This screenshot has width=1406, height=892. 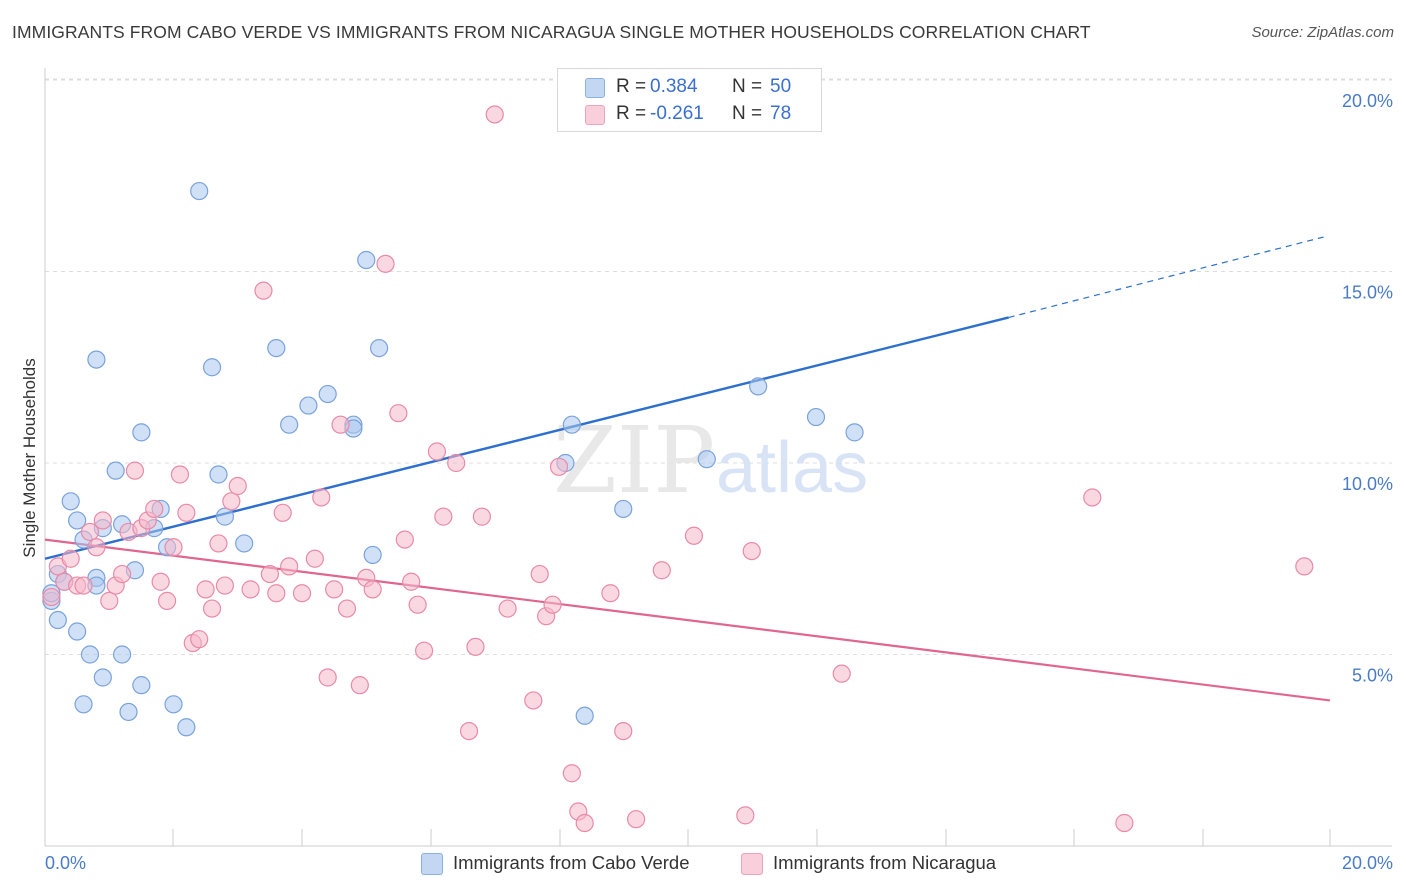 What do you see at coordinates (677, 113) in the screenshot?
I see `legend-r-value: -0.261` at bounding box center [677, 113].